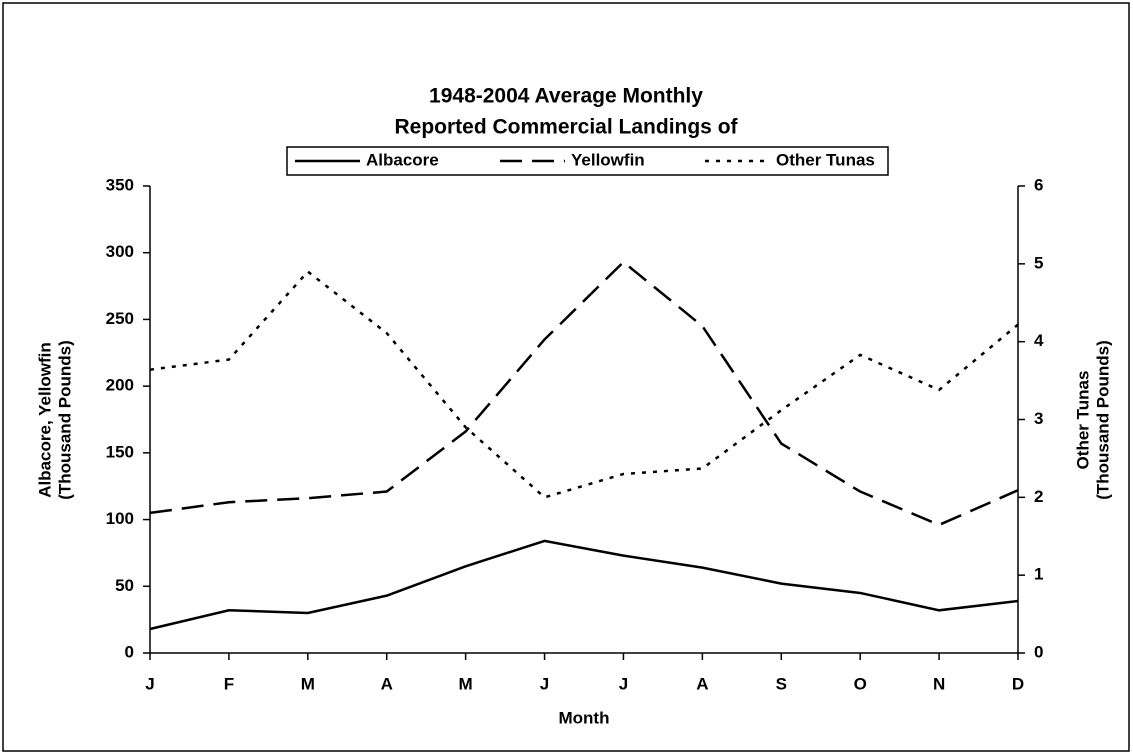  I want to click on y-tick-label: 350, so click(120, 184).